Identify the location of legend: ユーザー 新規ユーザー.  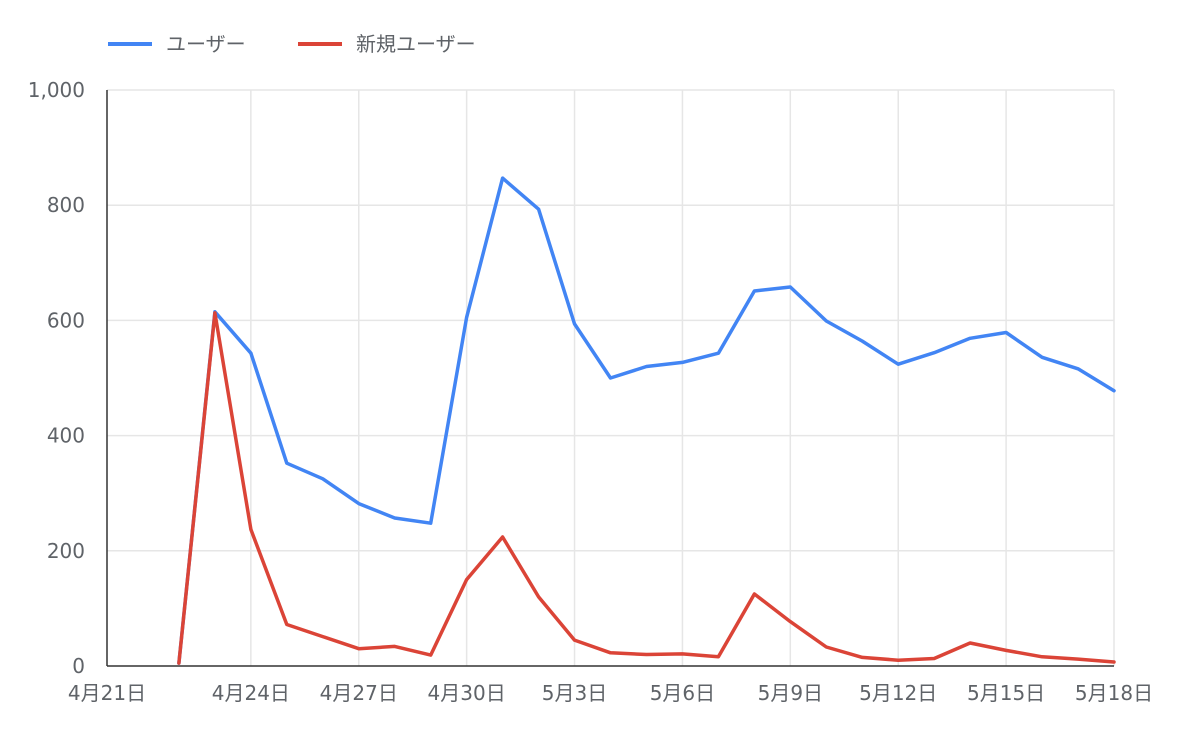
(292, 44).